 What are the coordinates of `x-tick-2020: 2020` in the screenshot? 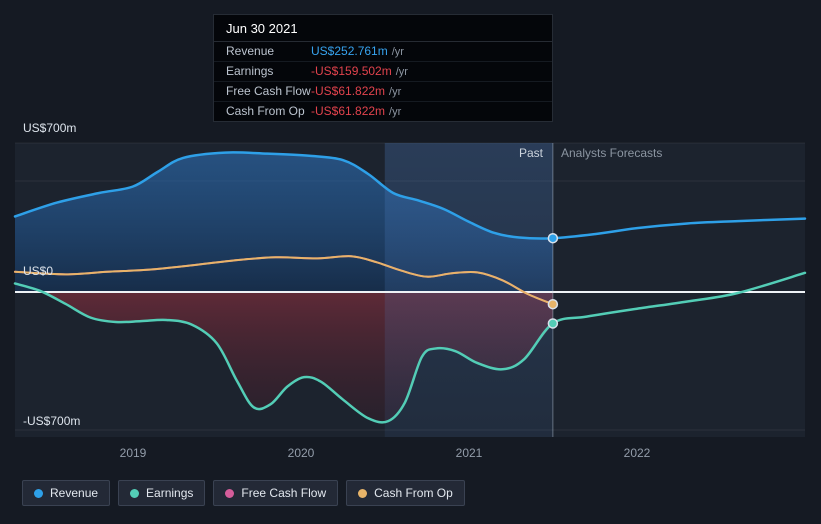 It's located at (301, 453).